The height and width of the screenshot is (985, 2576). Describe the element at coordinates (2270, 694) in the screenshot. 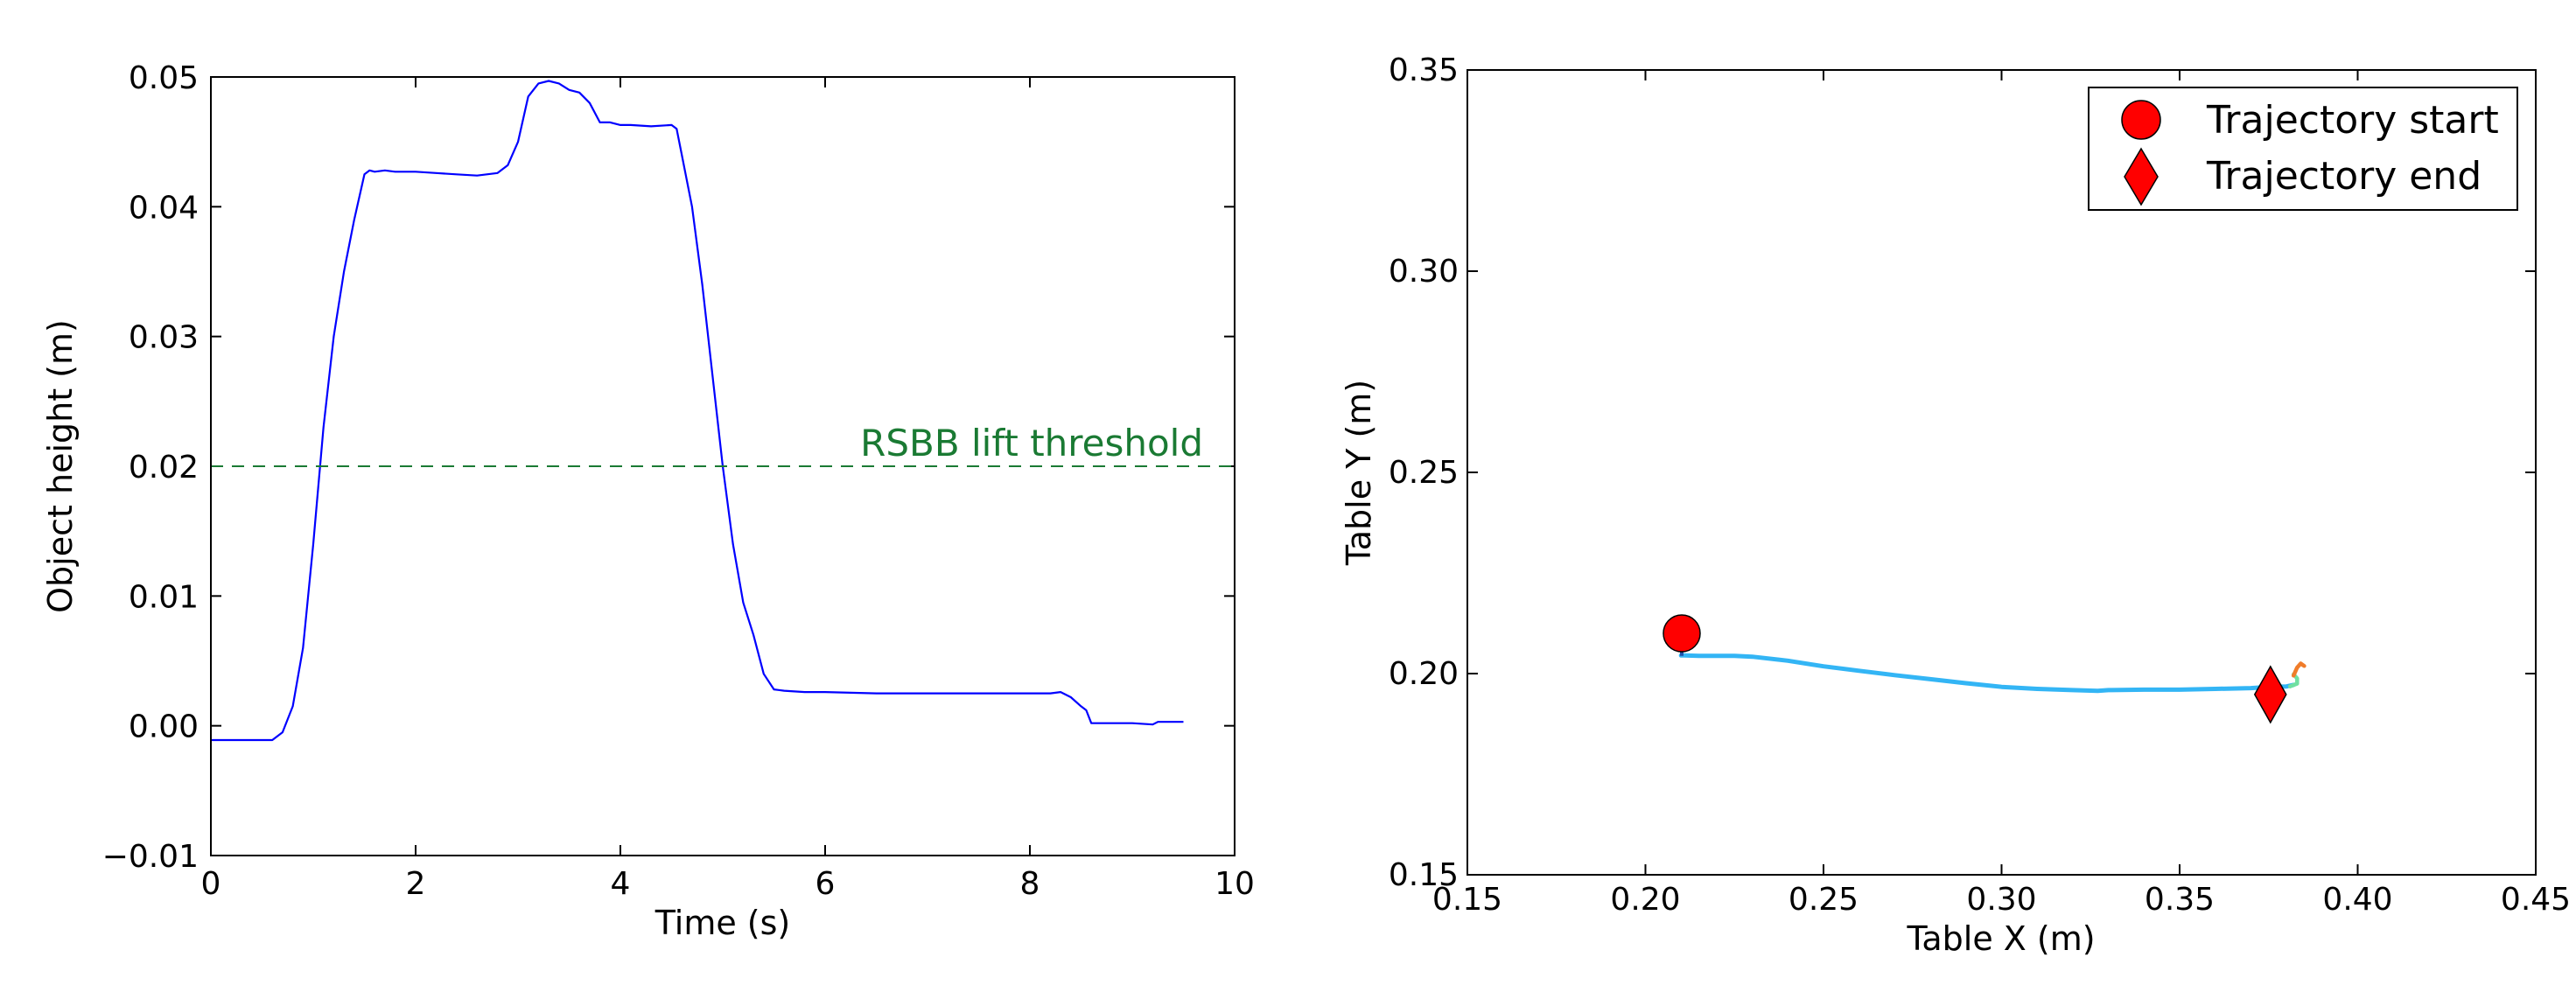

I see `trajectory-end-marker` at that location.